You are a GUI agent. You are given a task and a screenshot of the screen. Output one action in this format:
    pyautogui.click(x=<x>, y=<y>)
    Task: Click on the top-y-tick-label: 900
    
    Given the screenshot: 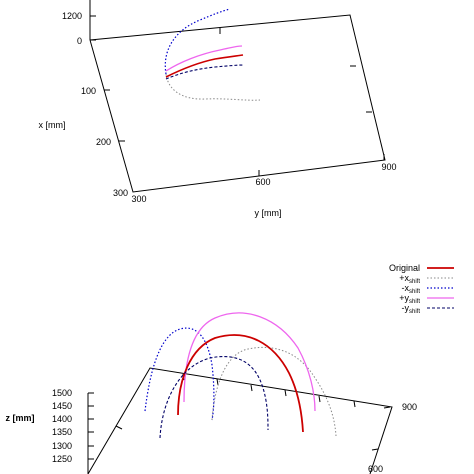 What is the action you would take?
    pyautogui.click(x=388, y=167)
    